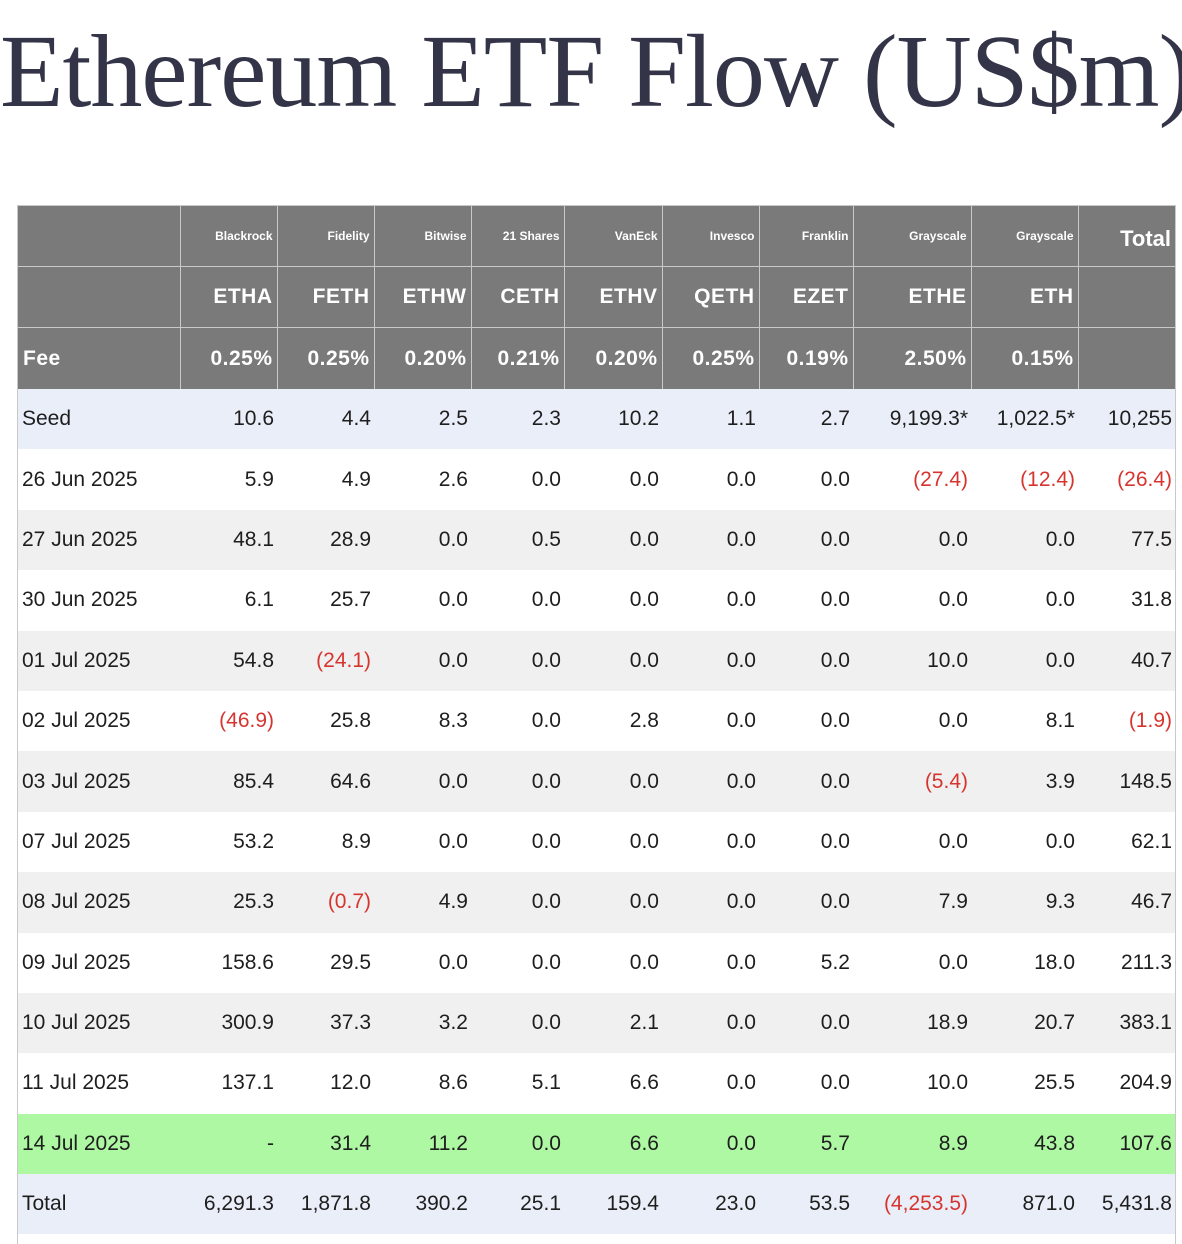 This screenshot has height=1244, width=1182. What do you see at coordinates (99, 1144) in the screenshot?
I see `row-label: 14 Jul 2025` at bounding box center [99, 1144].